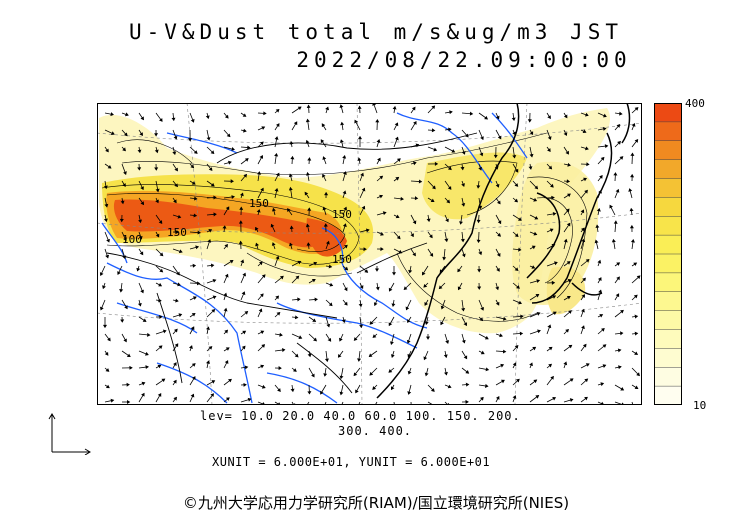 Image resolution: width=752 pixels, height=532 pixels. What do you see at coordinates (342, 214) in the screenshot?
I see `contour-label: 150` at bounding box center [342, 214].